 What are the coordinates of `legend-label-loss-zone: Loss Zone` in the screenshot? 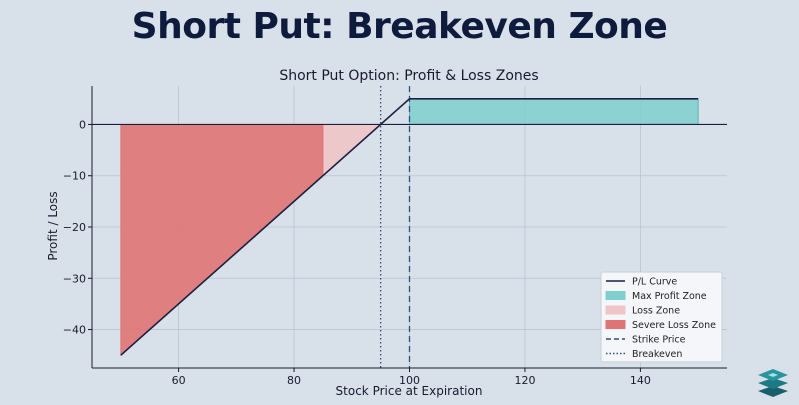 It's located at (656, 311).